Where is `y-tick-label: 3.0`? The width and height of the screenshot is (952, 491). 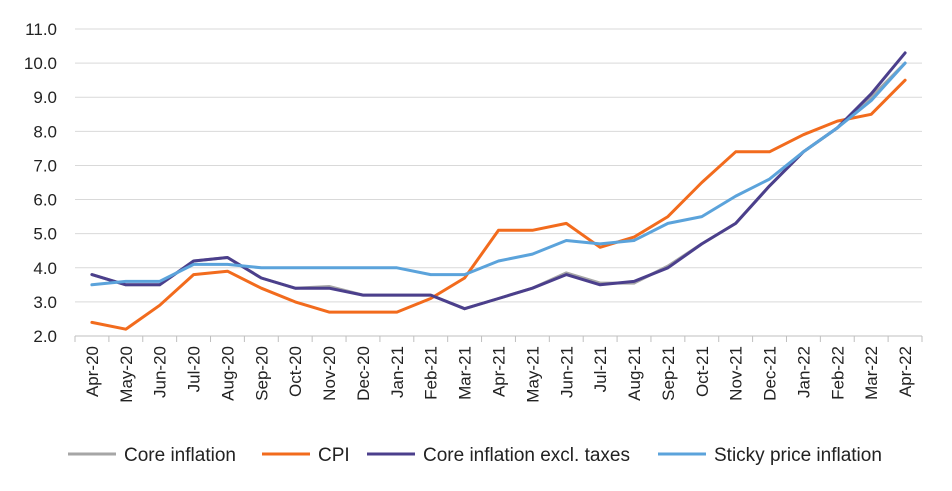 y-tick-label: 3.0 is located at coordinates (45, 302).